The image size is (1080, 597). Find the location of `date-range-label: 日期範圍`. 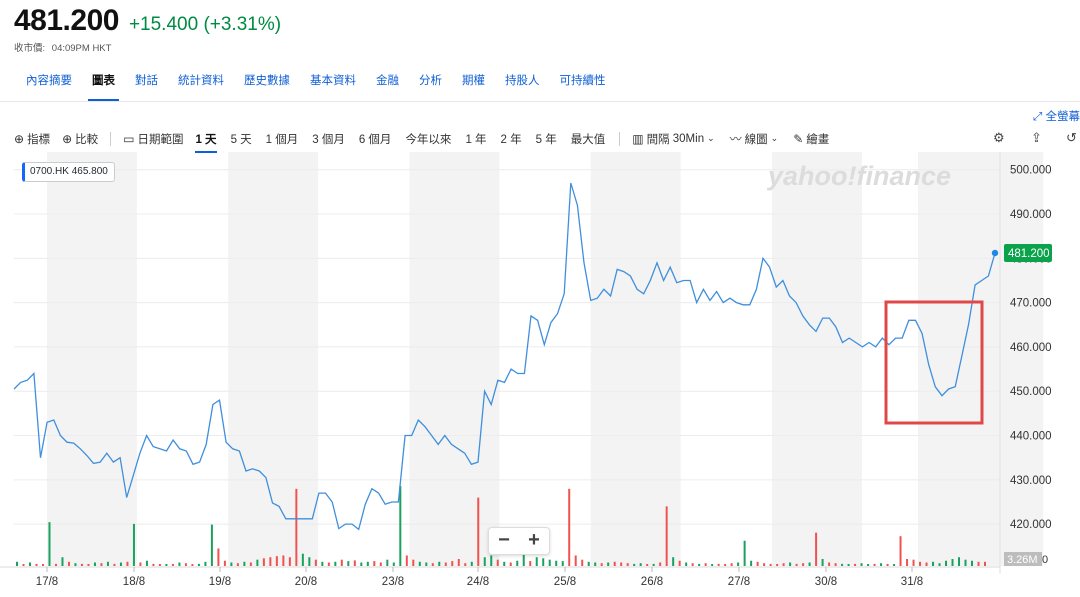

date-range-label: 日期範圍 is located at coordinates (160, 139).